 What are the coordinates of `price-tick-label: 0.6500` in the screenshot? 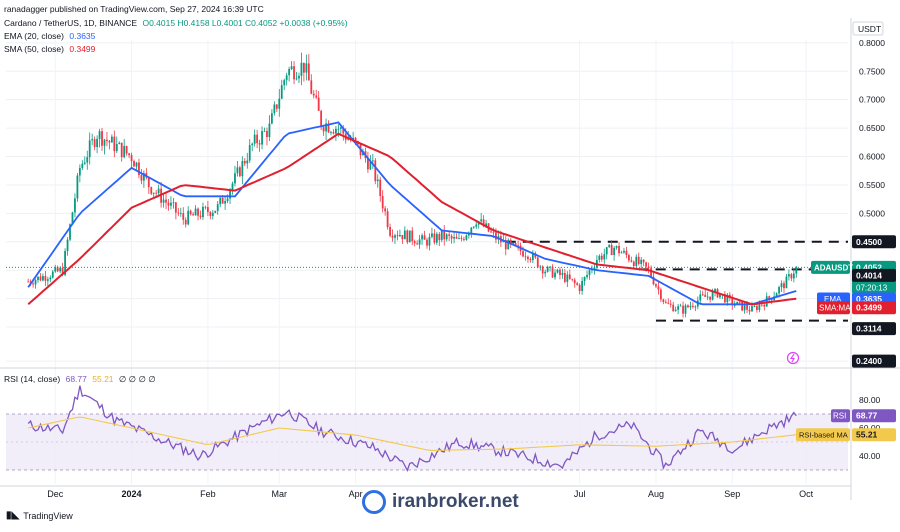 It's located at (872, 128).